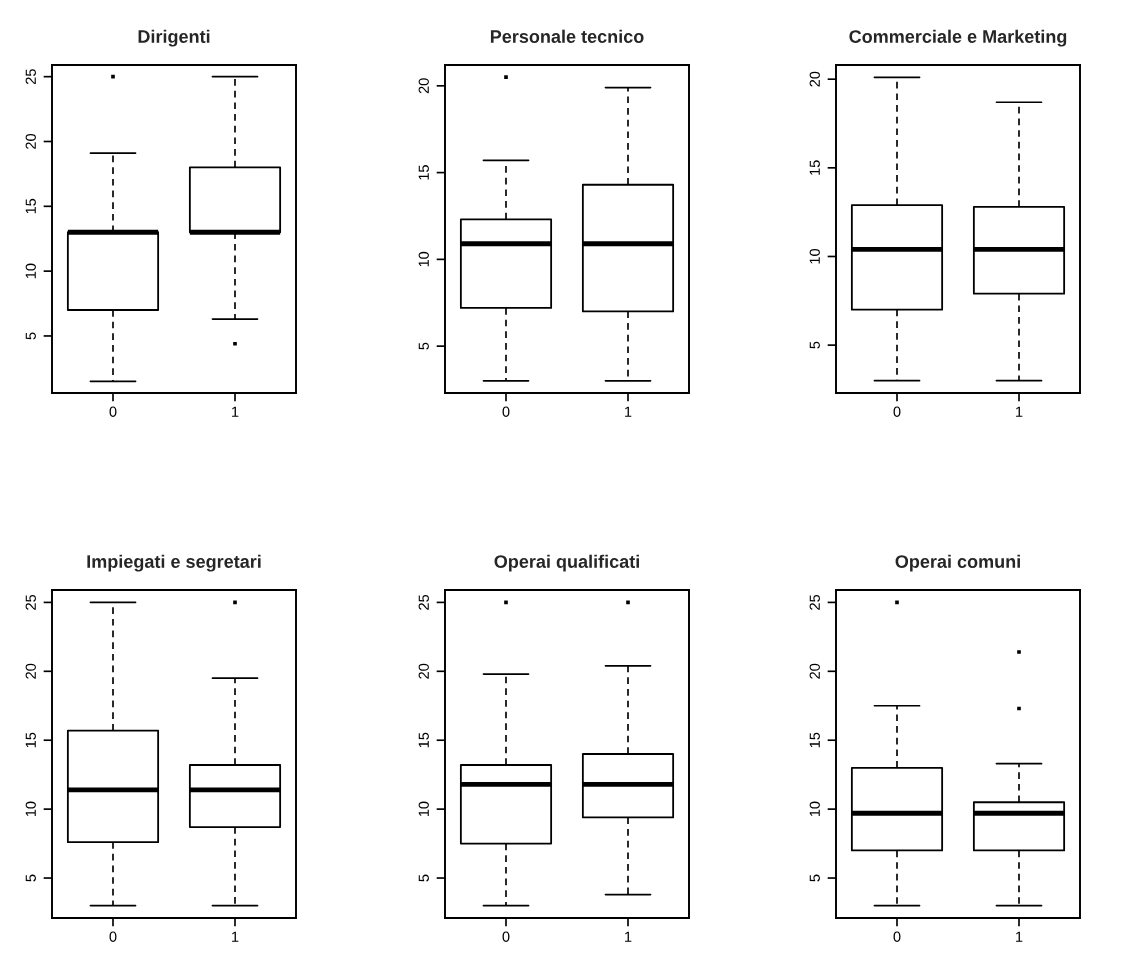  I want to click on chart-title: Operai comuni, so click(957, 563).